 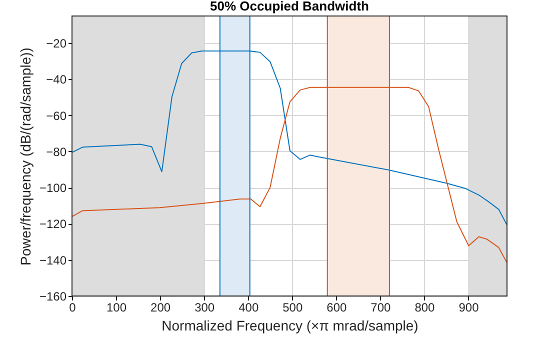 I want to click on x-tick-label: 300, so click(x=204, y=307).